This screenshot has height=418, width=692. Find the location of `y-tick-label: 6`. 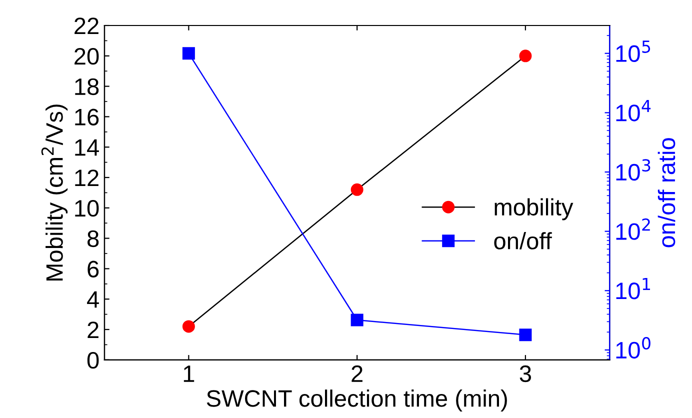

y-tick-label: 6 is located at coordinates (93, 269).